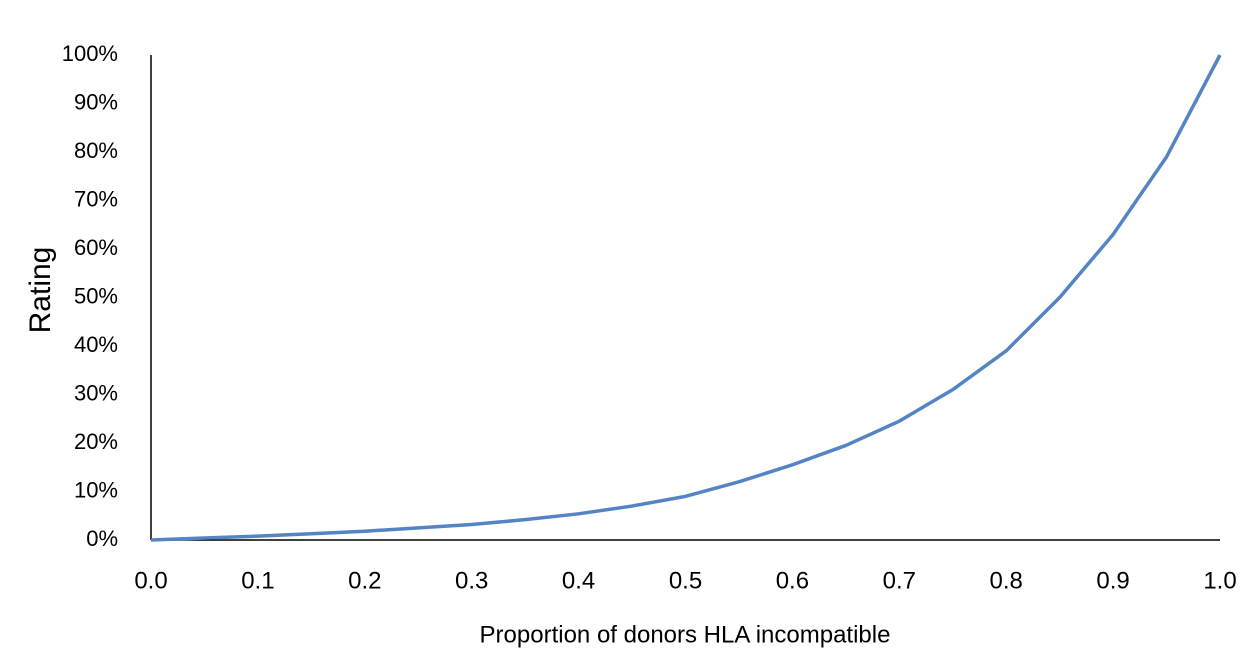 This screenshot has width=1260, height=654. What do you see at coordinates (685, 580) in the screenshot?
I see `x-tick-label: 0.5` at bounding box center [685, 580].